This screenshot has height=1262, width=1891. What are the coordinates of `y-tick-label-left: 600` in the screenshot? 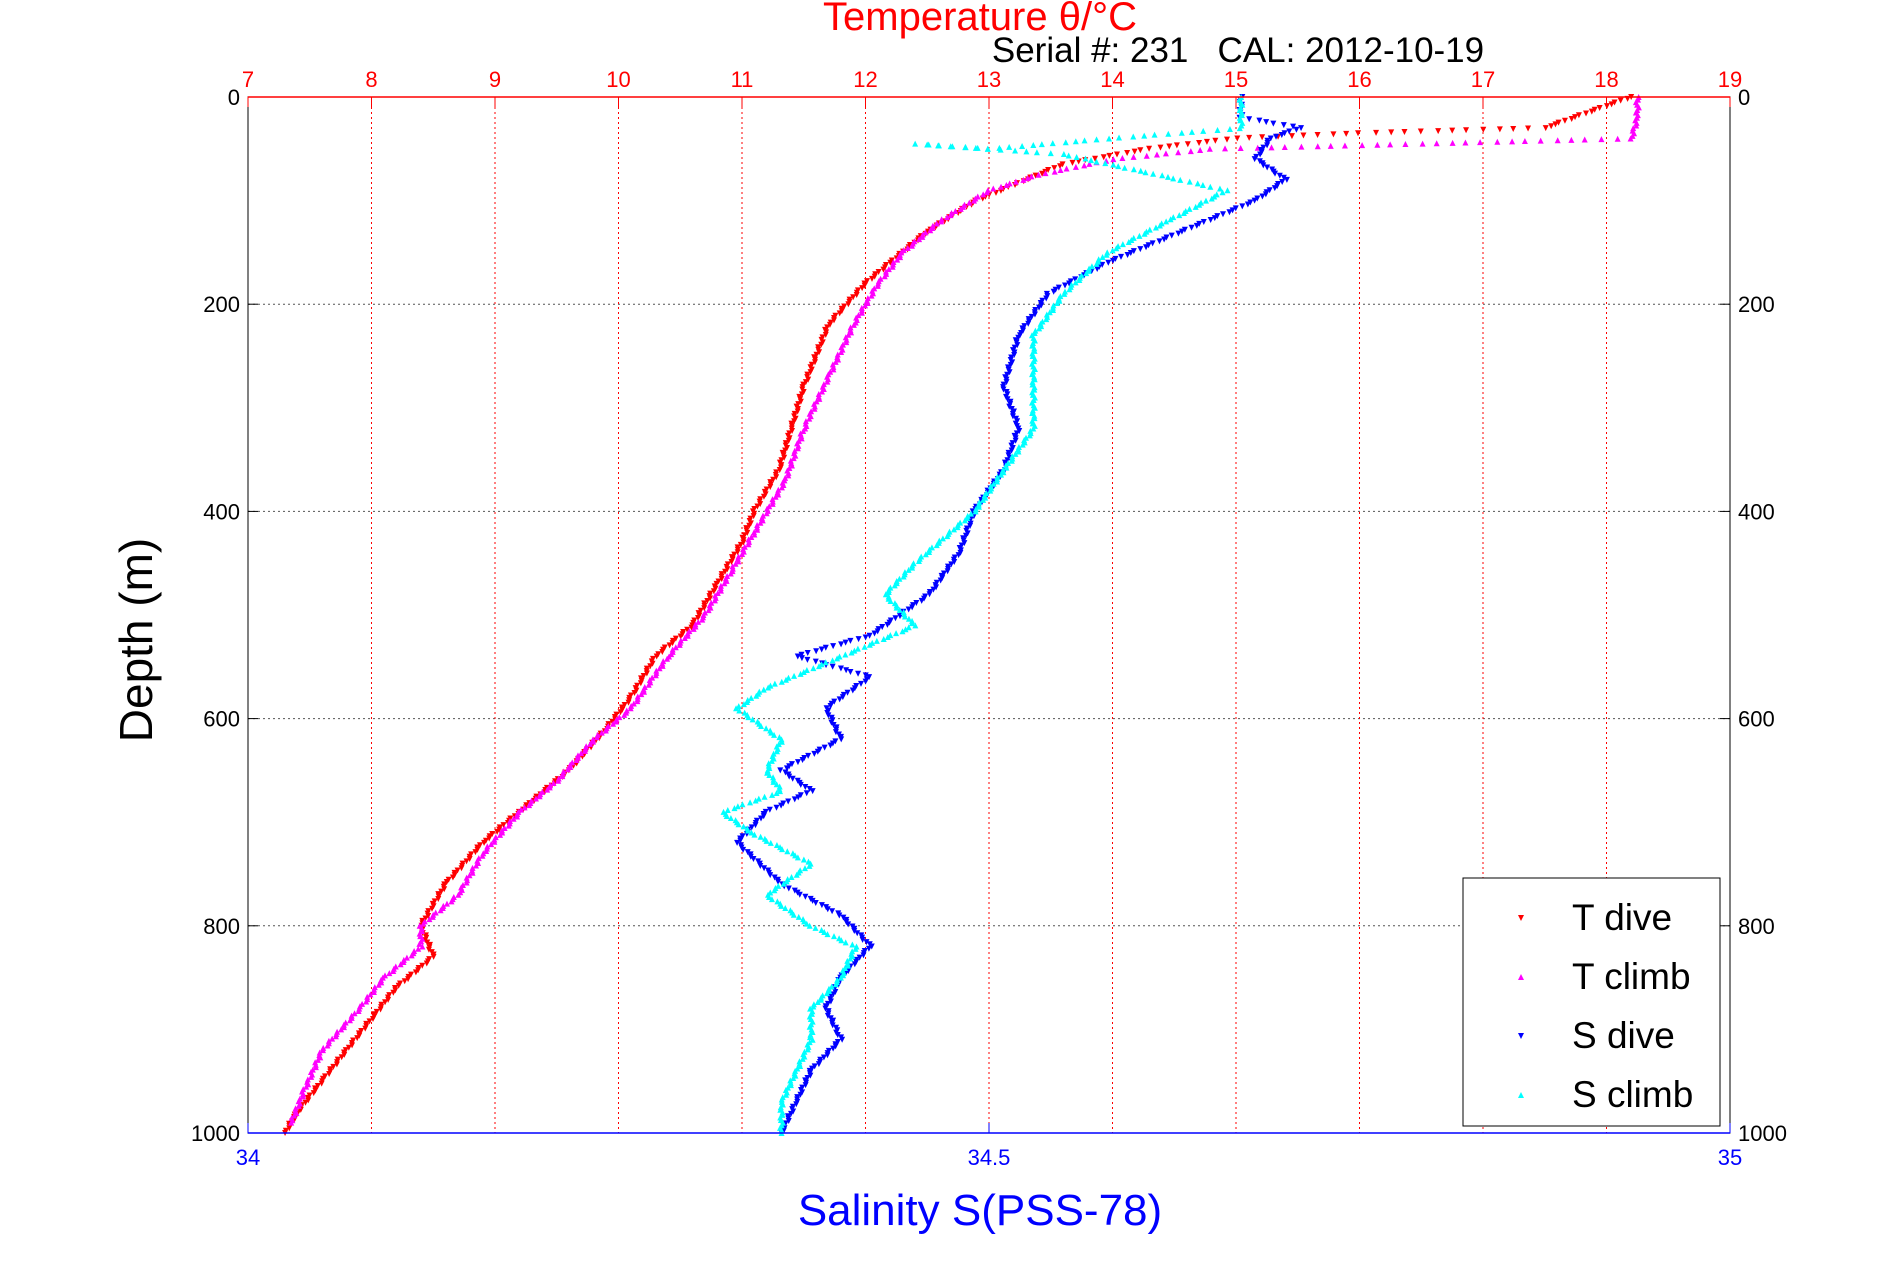 It's located at (221, 719).